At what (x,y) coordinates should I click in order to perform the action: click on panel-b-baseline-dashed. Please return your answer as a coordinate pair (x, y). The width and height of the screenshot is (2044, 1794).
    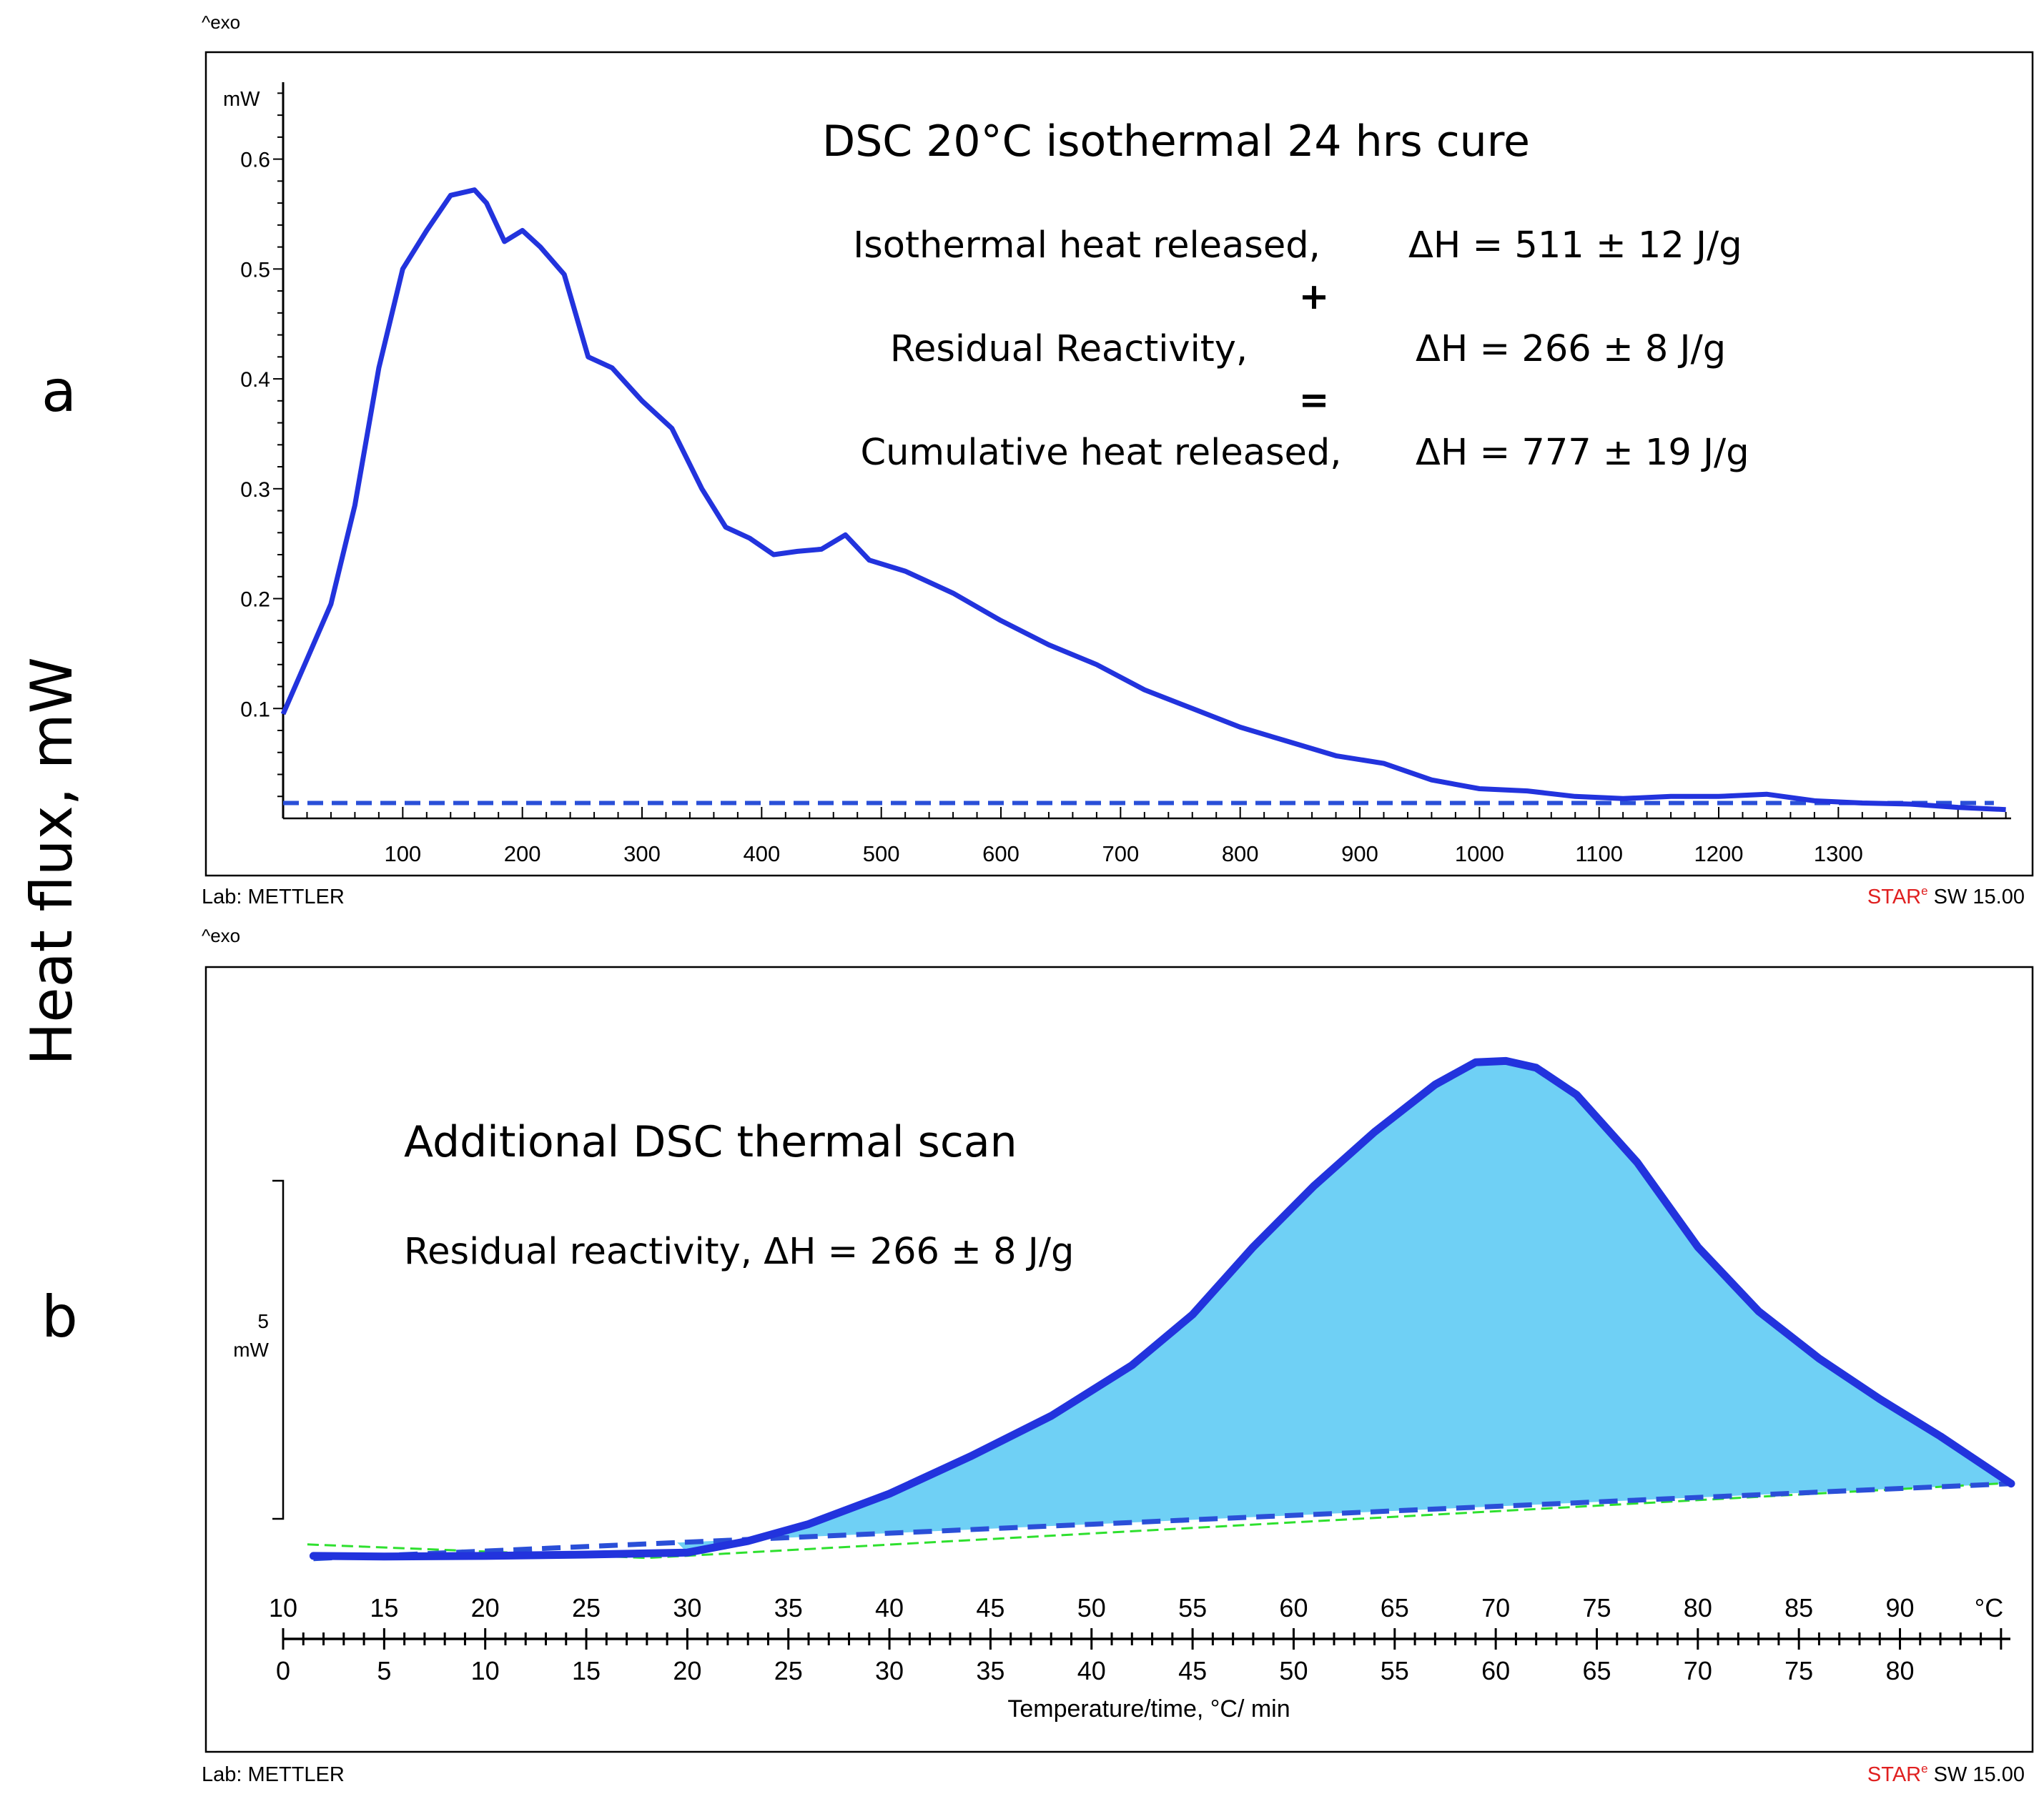
    Looking at the image, I should click on (1162, 1521).